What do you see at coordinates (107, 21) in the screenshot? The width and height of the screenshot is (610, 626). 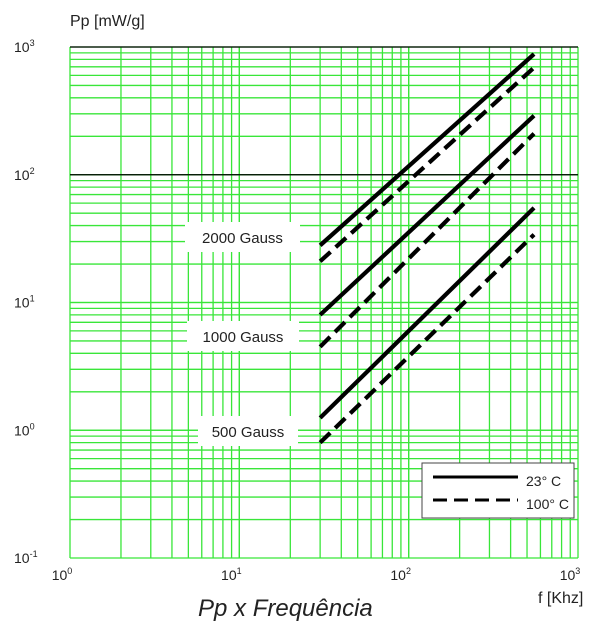 I see `y-axis-label: Pp [mW/g]` at bounding box center [107, 21].